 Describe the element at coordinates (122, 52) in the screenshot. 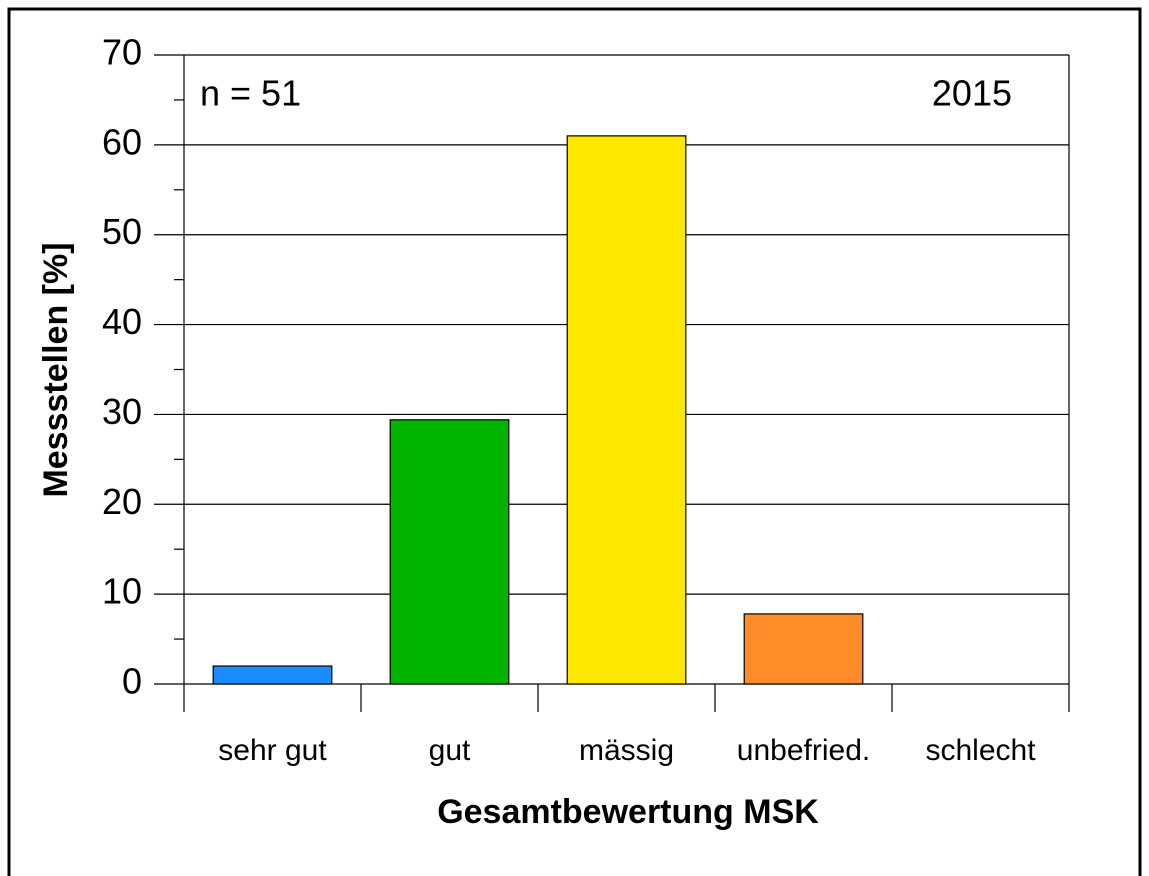

I see `y-tick-label: 70` at that location.